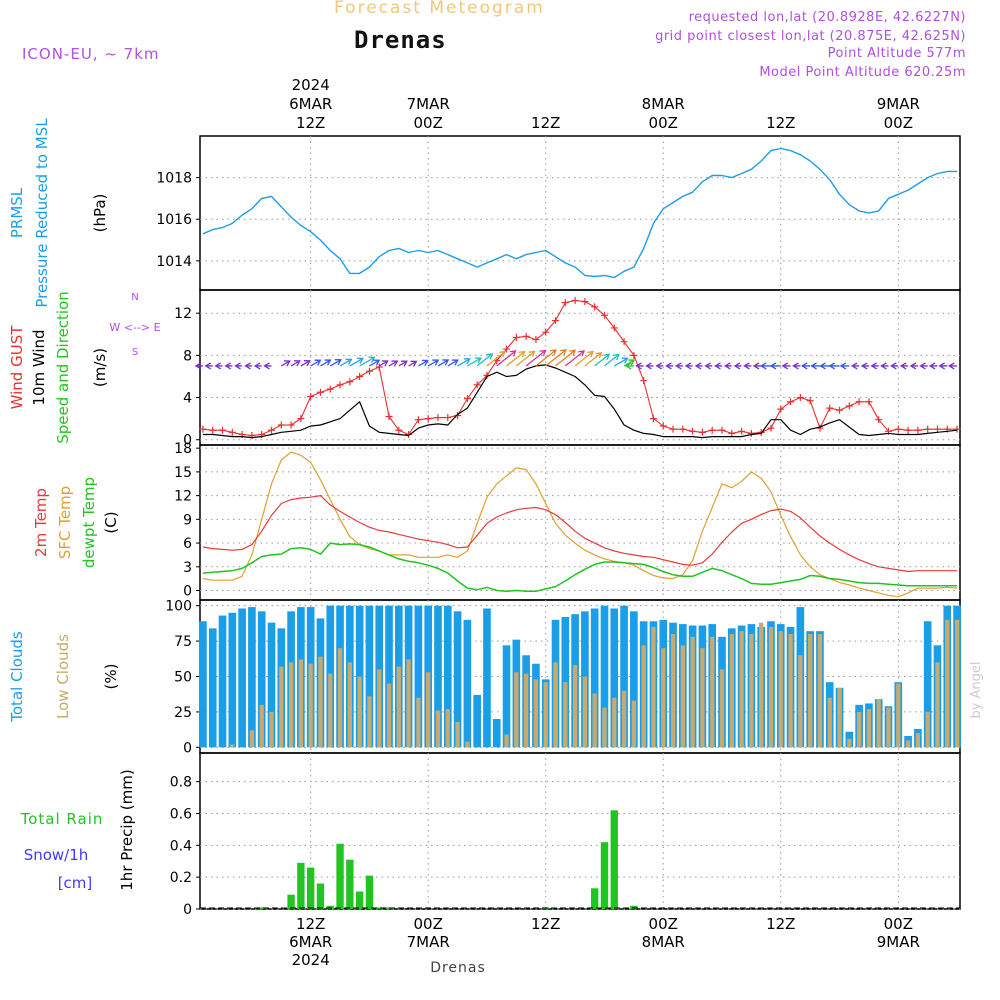 The height and width of the screenshot is (1000, 1000). What do you see at coordinates (545, 123) in the screenshot?
I see `top-axis-hour: 12Z` at bounding box center [545, 123].